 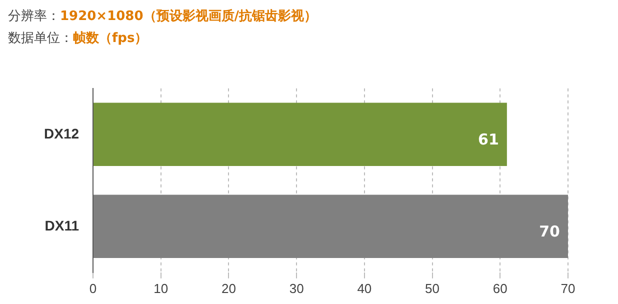 I want to click on chart-subtitle: 数据单位：帧数（fps）, so click(x=78, y=39).